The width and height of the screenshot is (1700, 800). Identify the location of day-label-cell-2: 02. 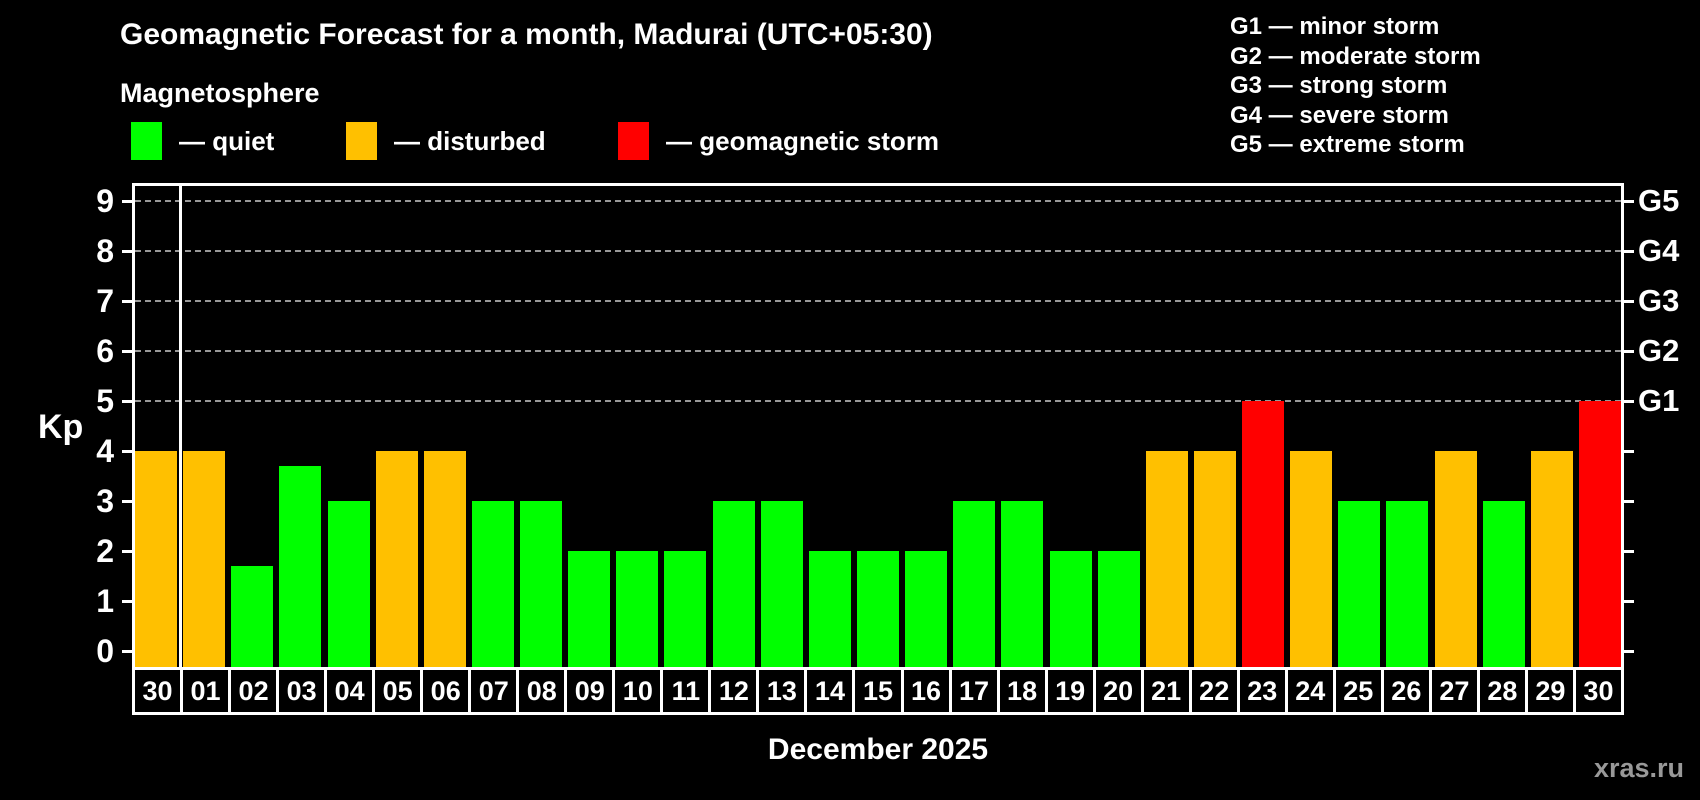
(255, 691).